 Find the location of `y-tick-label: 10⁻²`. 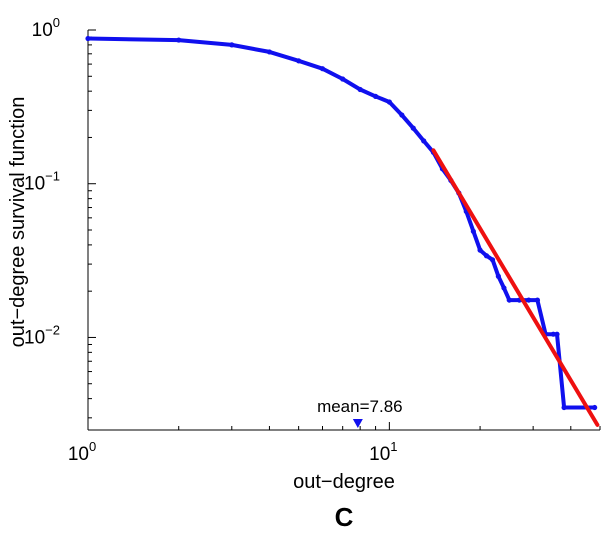

y-tick-label: 10⁻² is located at coordinates (42, 335).